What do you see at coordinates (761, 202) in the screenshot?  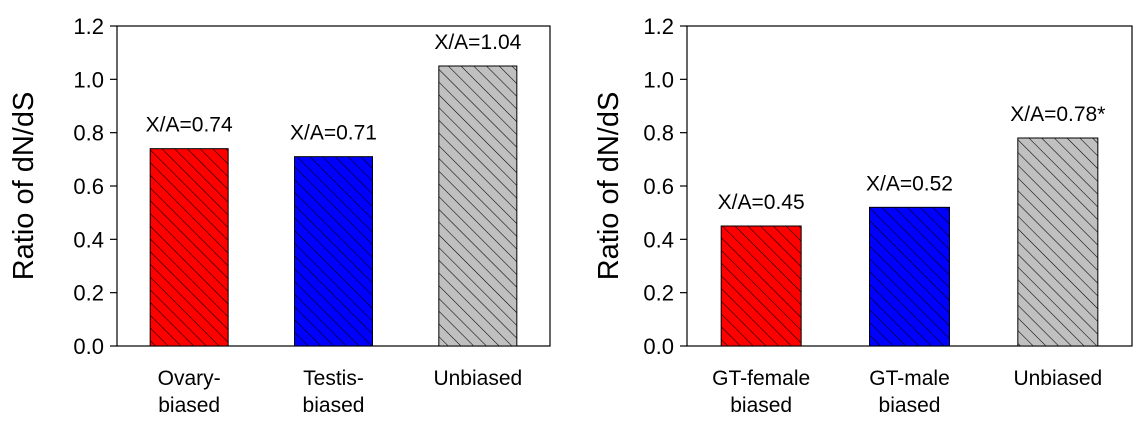 I see `bar-value-label: X/A=0.45` at bounding box center [761, 202].